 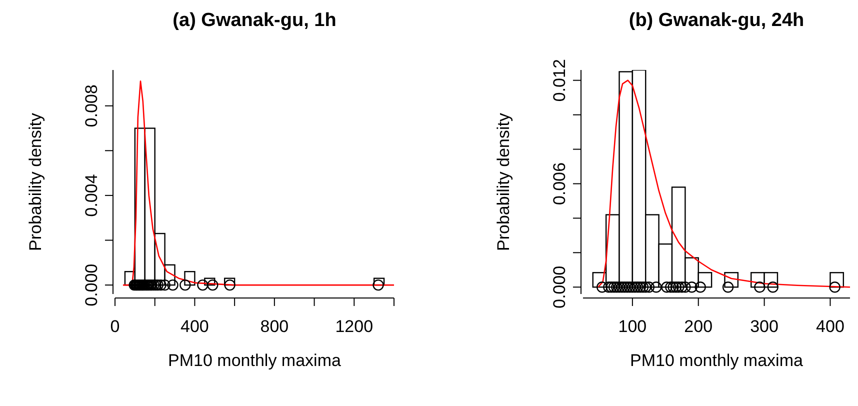 I want to click on y-tick-label: 0.012, so click(x=559, y=80).